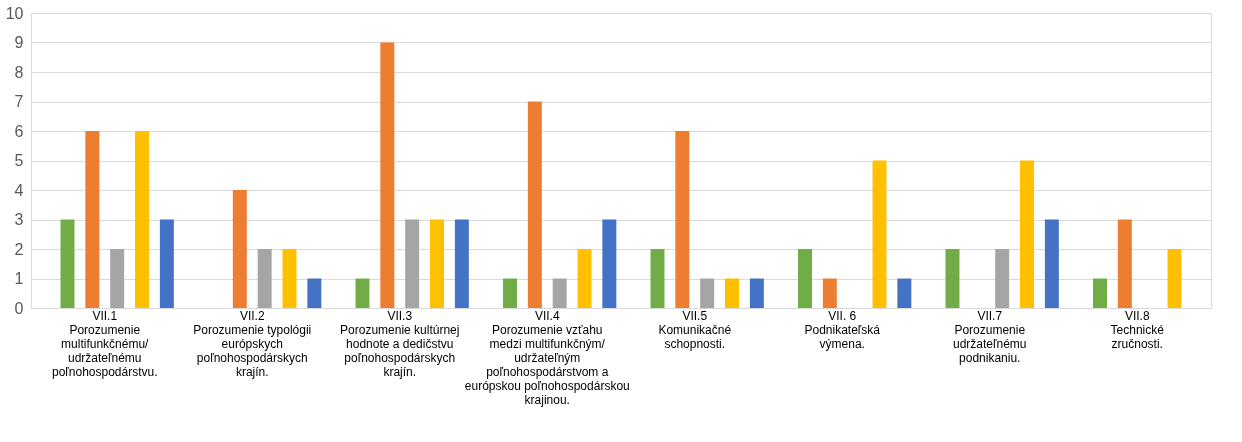 The height and width of the screenshot is (442, 1242). I want to click on y-tick-label: 3, so click(19, 219).